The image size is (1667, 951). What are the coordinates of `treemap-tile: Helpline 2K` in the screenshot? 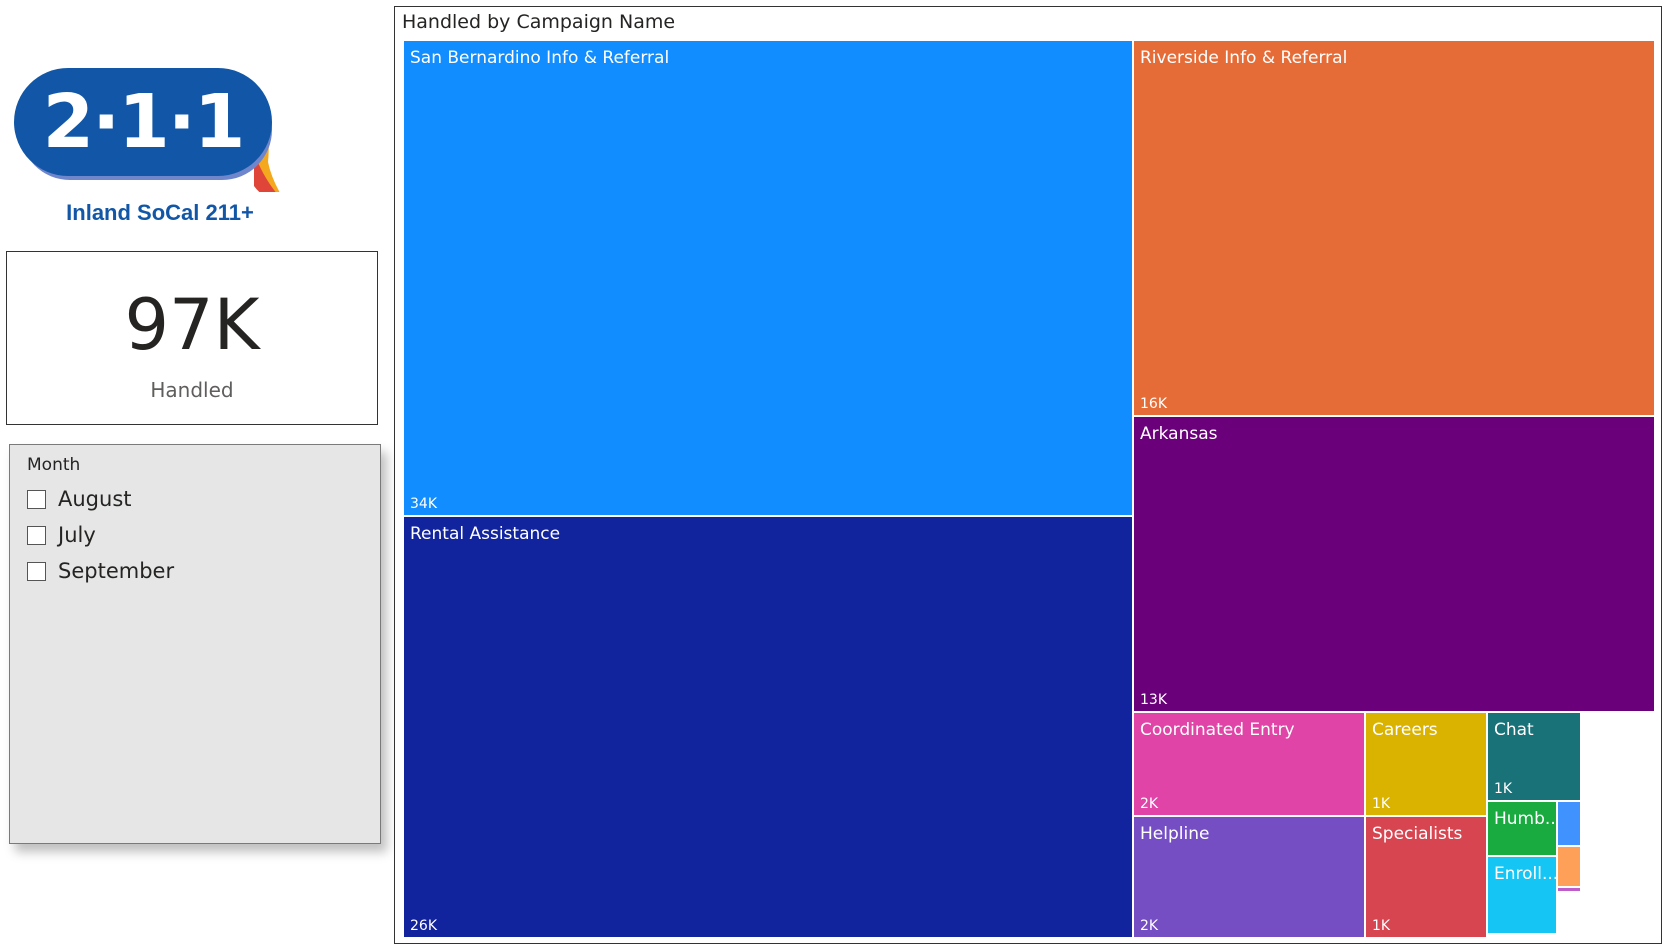 It's located at (1249, 877).